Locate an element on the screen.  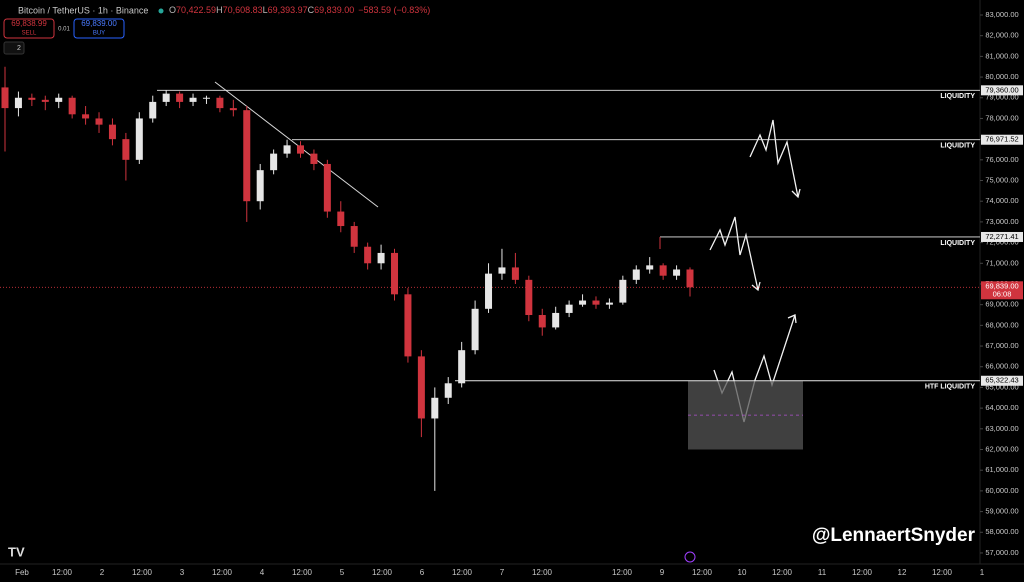
y-tick-label: 83,000.00 is located at coordinates (1001, 14).